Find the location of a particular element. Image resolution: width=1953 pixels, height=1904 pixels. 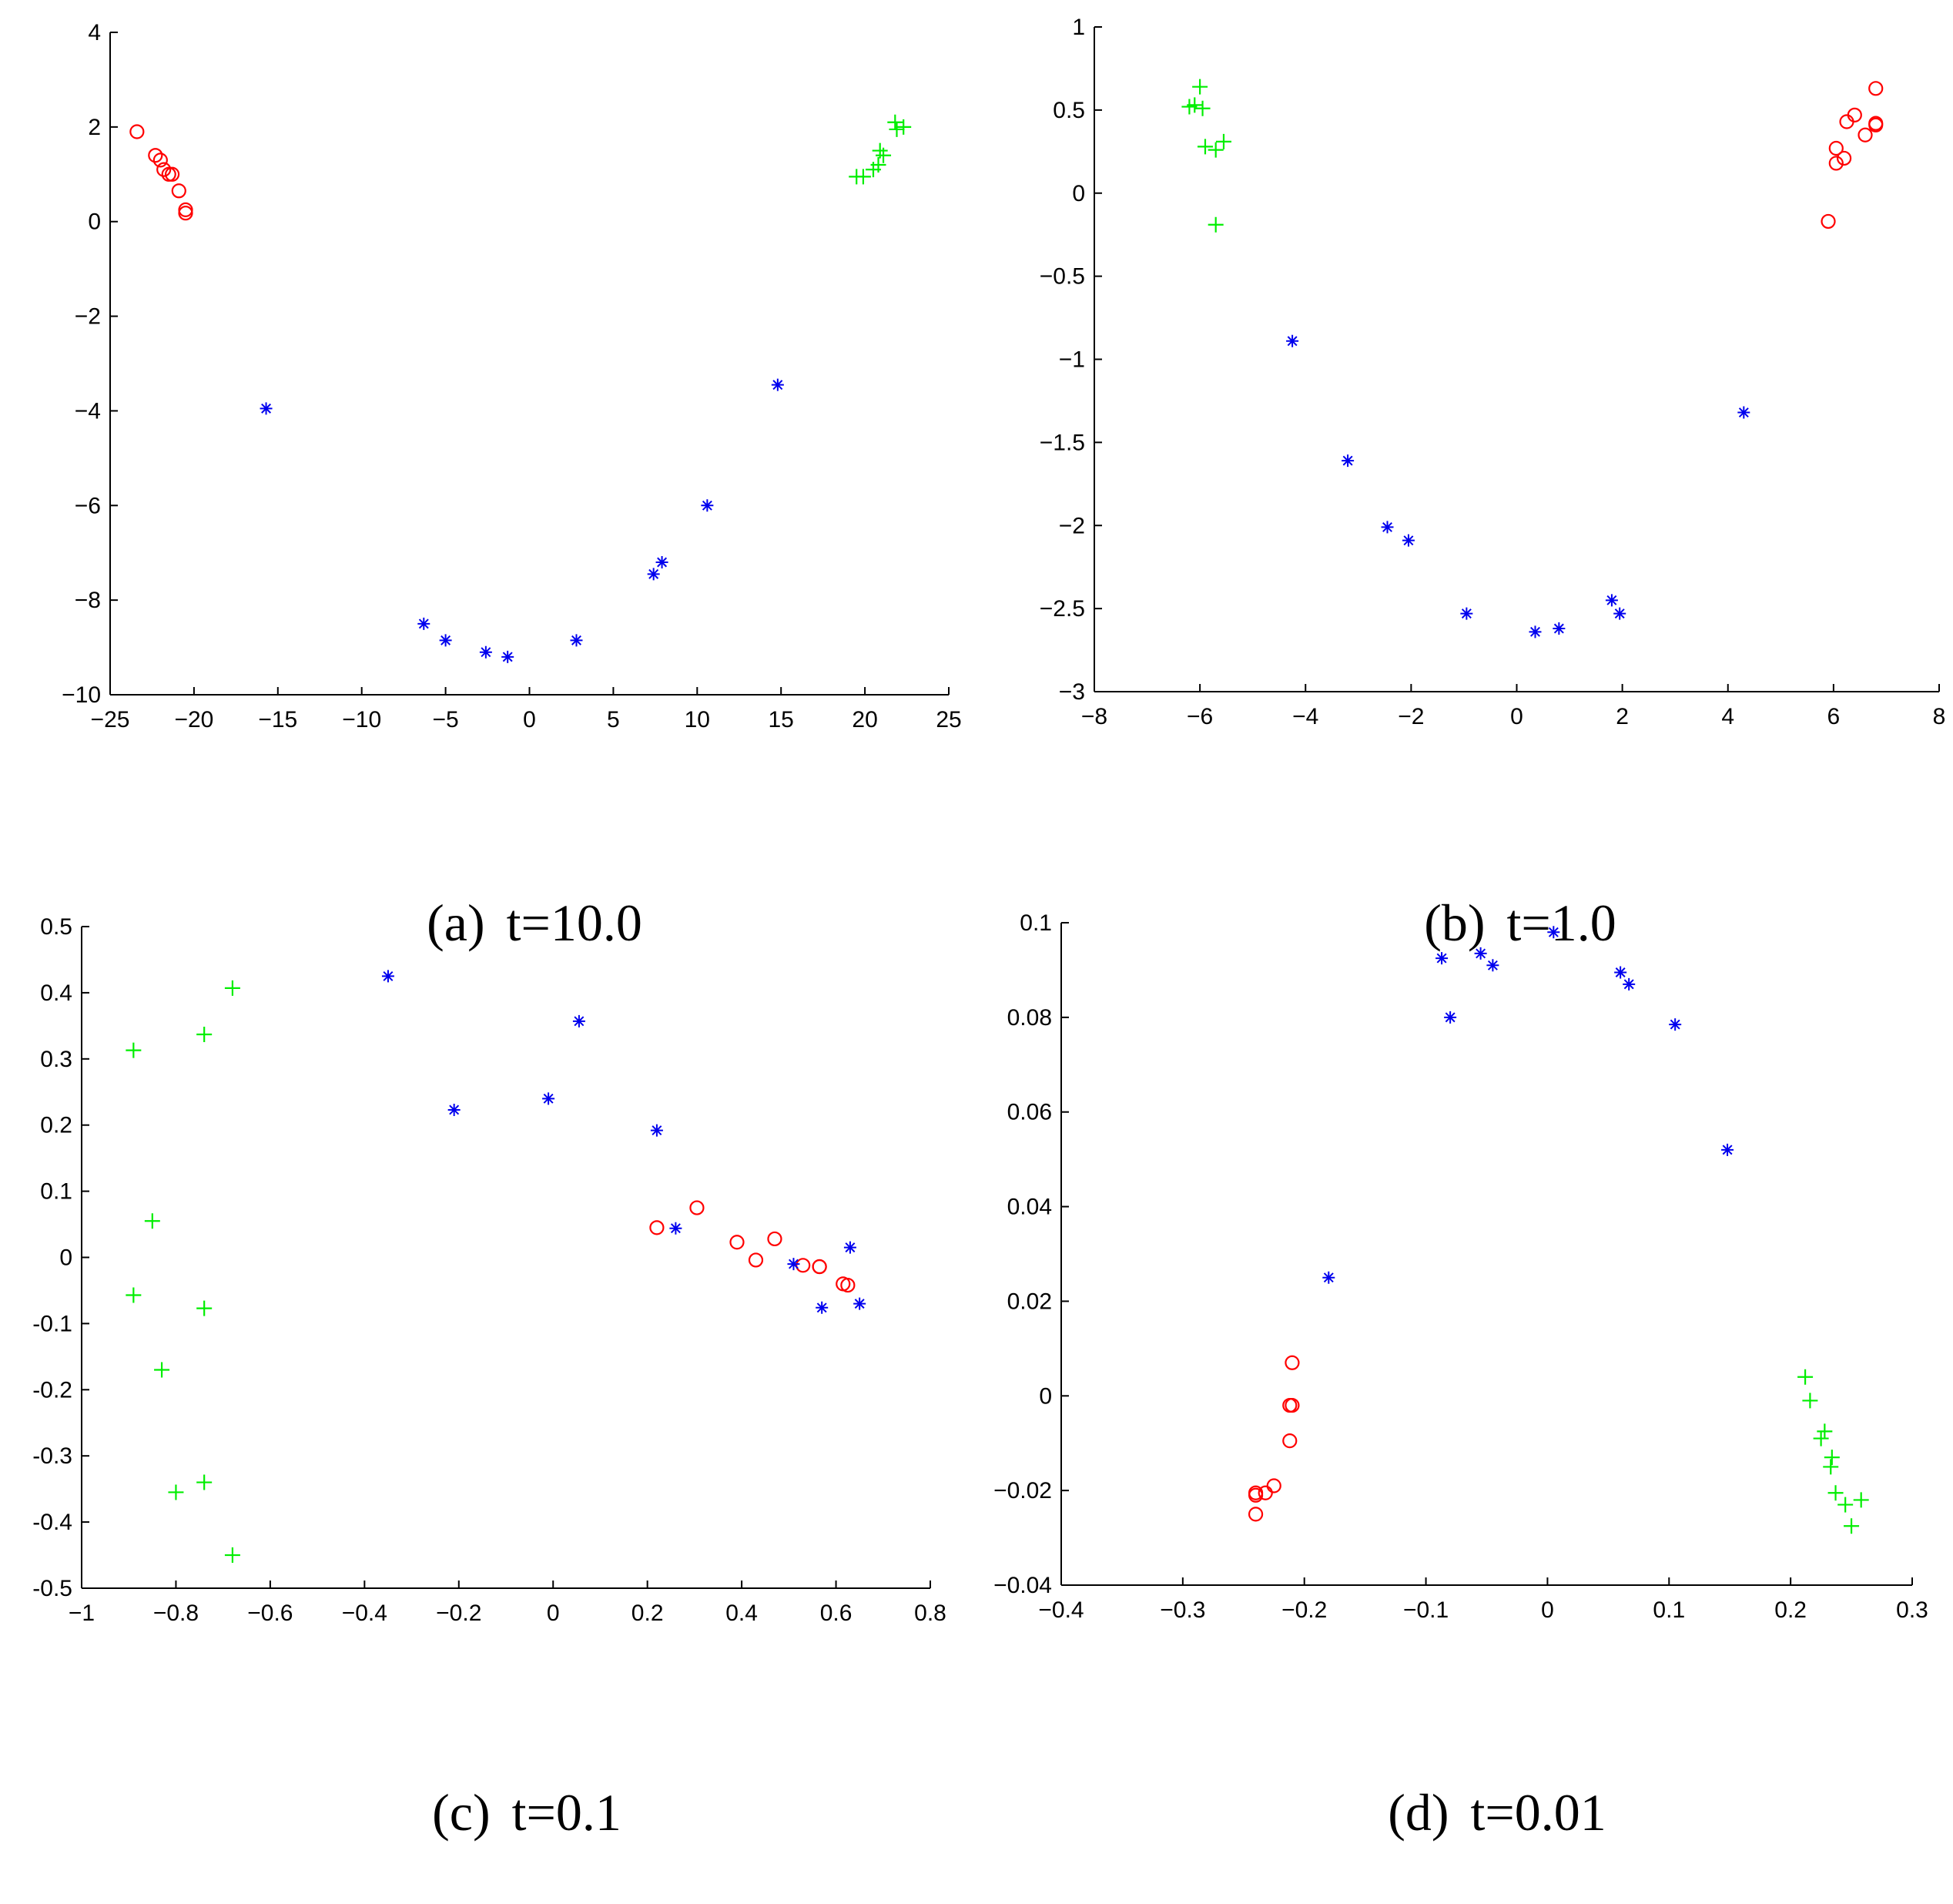

caption-d-param: t=0.01 is located at coordinates (1538, 1812).